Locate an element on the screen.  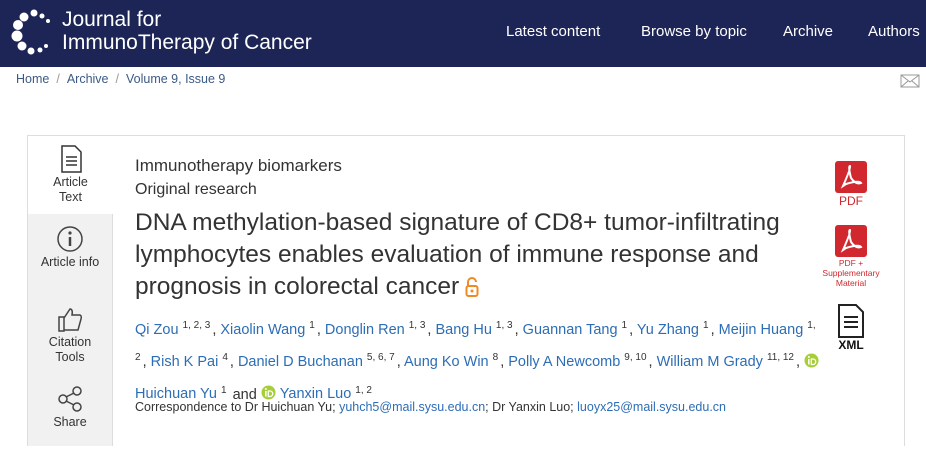
breadcrumb-link: Home is located at coordinates (33, 79).